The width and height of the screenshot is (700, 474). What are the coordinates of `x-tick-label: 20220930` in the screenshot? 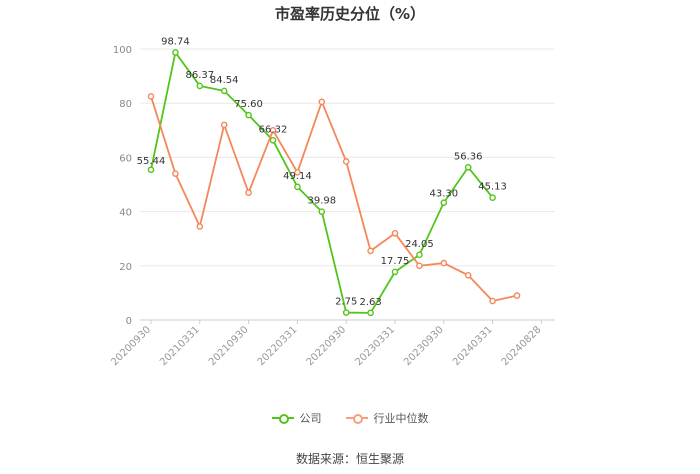 It's located at (327, 346).